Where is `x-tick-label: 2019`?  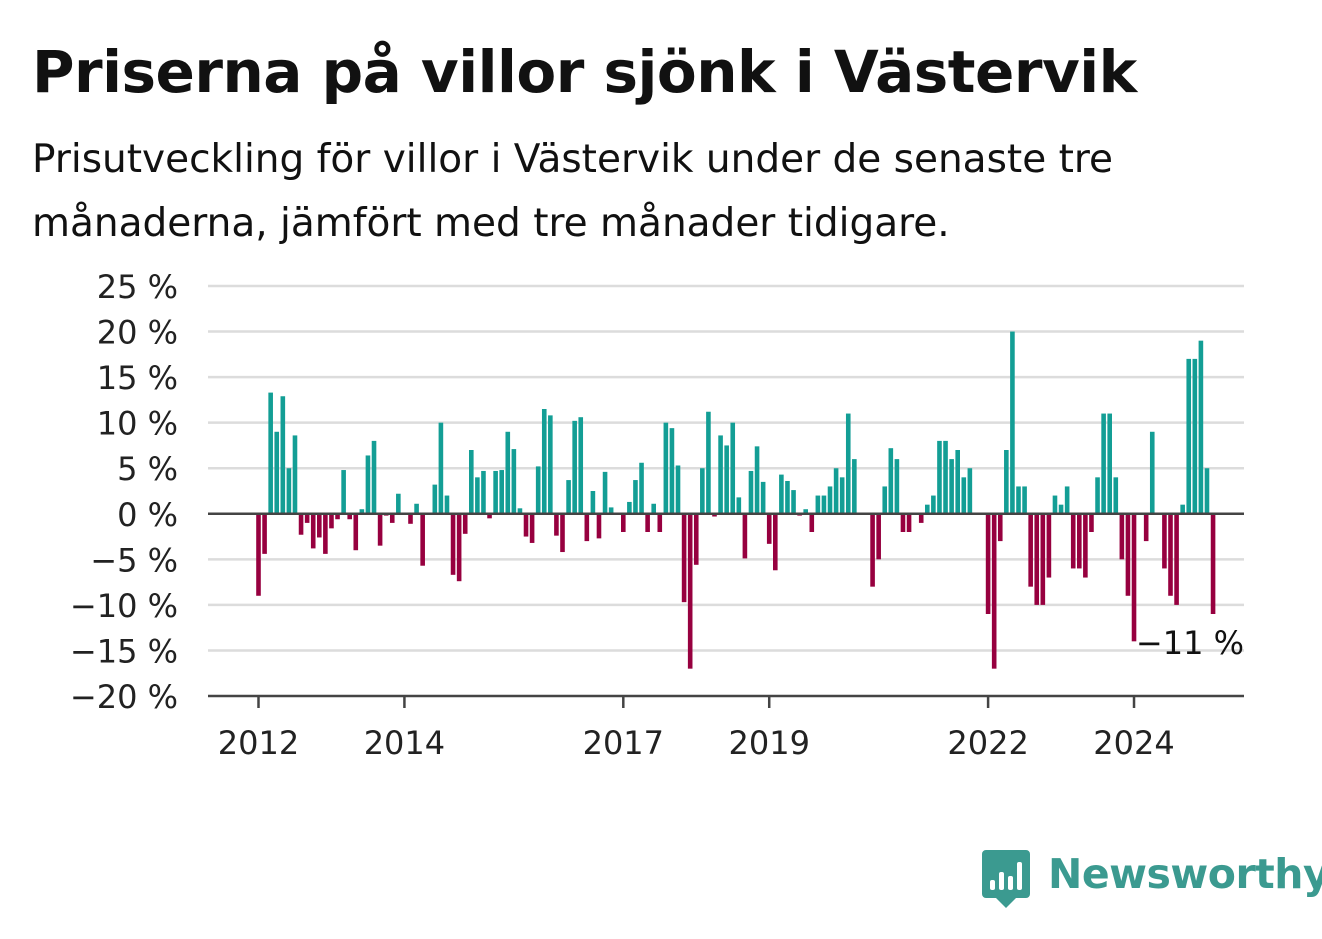
x-tick-label: 2019 is located at coordinates (769, 743).